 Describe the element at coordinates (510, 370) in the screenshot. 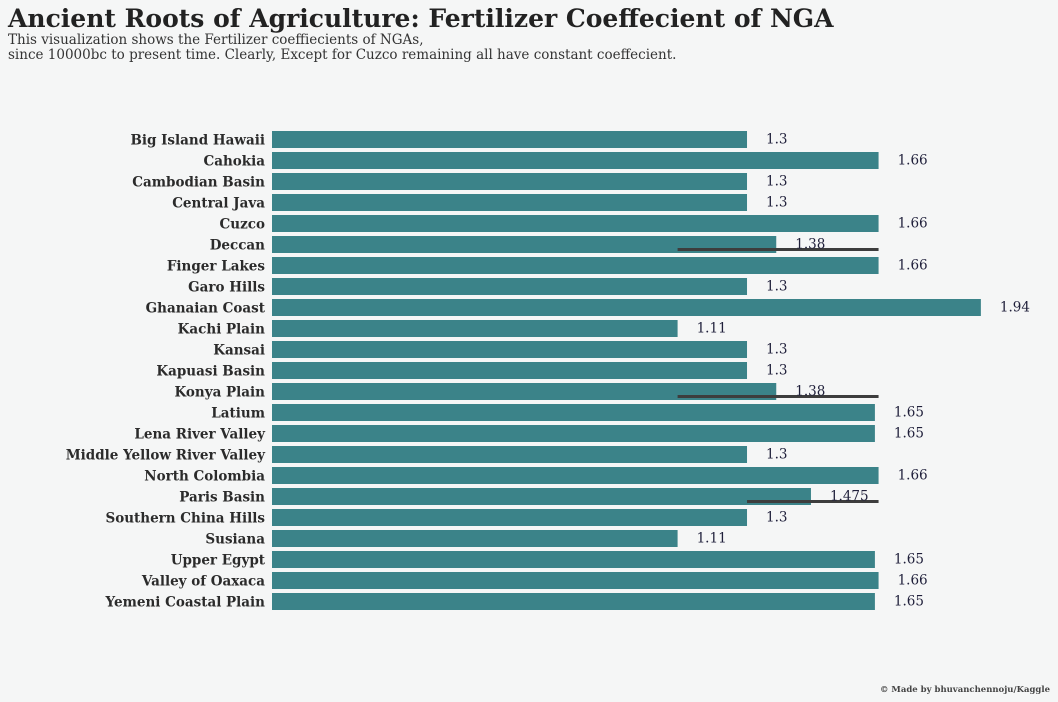

I see `bar-kapuasi-basin` at that location.